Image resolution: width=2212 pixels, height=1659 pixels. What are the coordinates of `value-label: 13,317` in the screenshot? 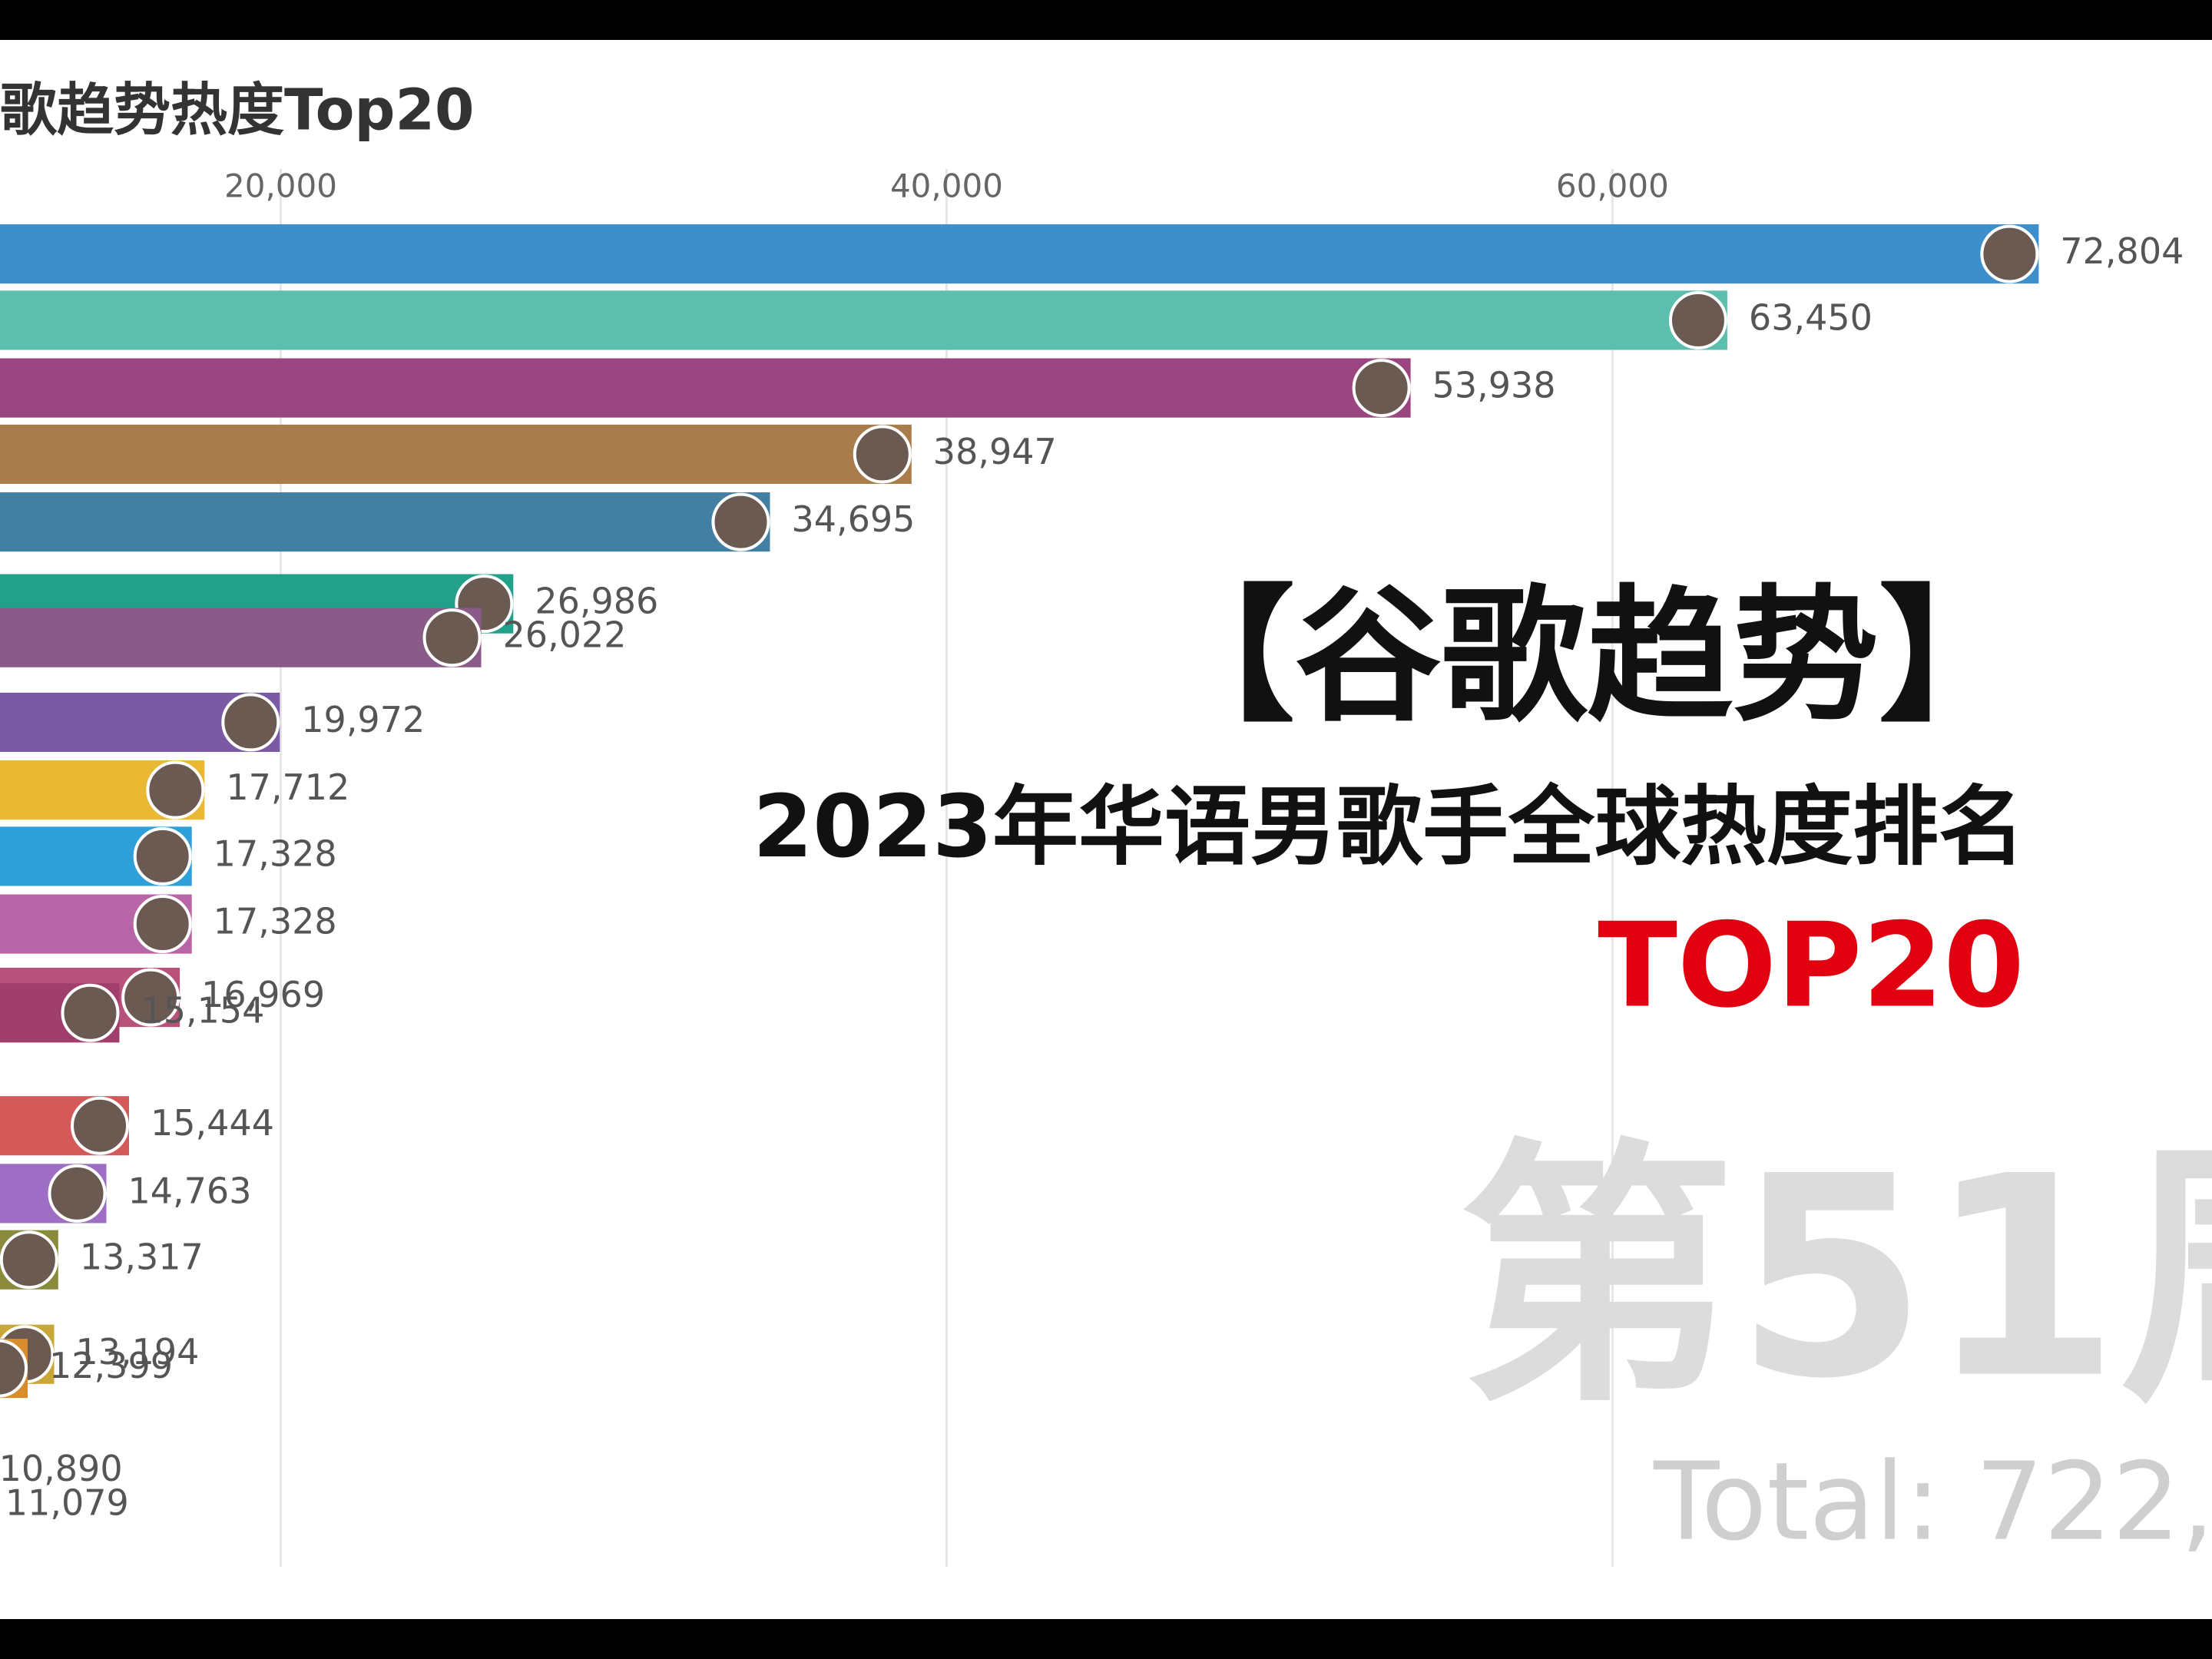 It's located at (142, 1257).